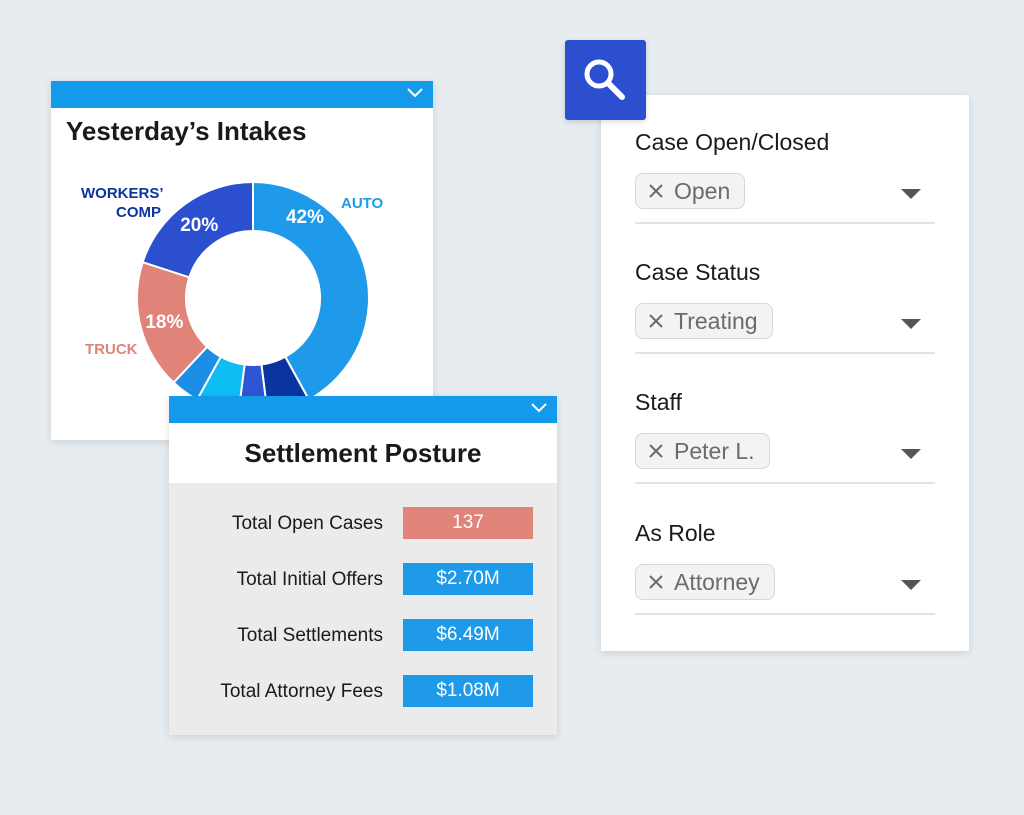 The width and height of the screenshot is (1024, 815). I want to click on pct-truck: 18%, so click(164, 322).